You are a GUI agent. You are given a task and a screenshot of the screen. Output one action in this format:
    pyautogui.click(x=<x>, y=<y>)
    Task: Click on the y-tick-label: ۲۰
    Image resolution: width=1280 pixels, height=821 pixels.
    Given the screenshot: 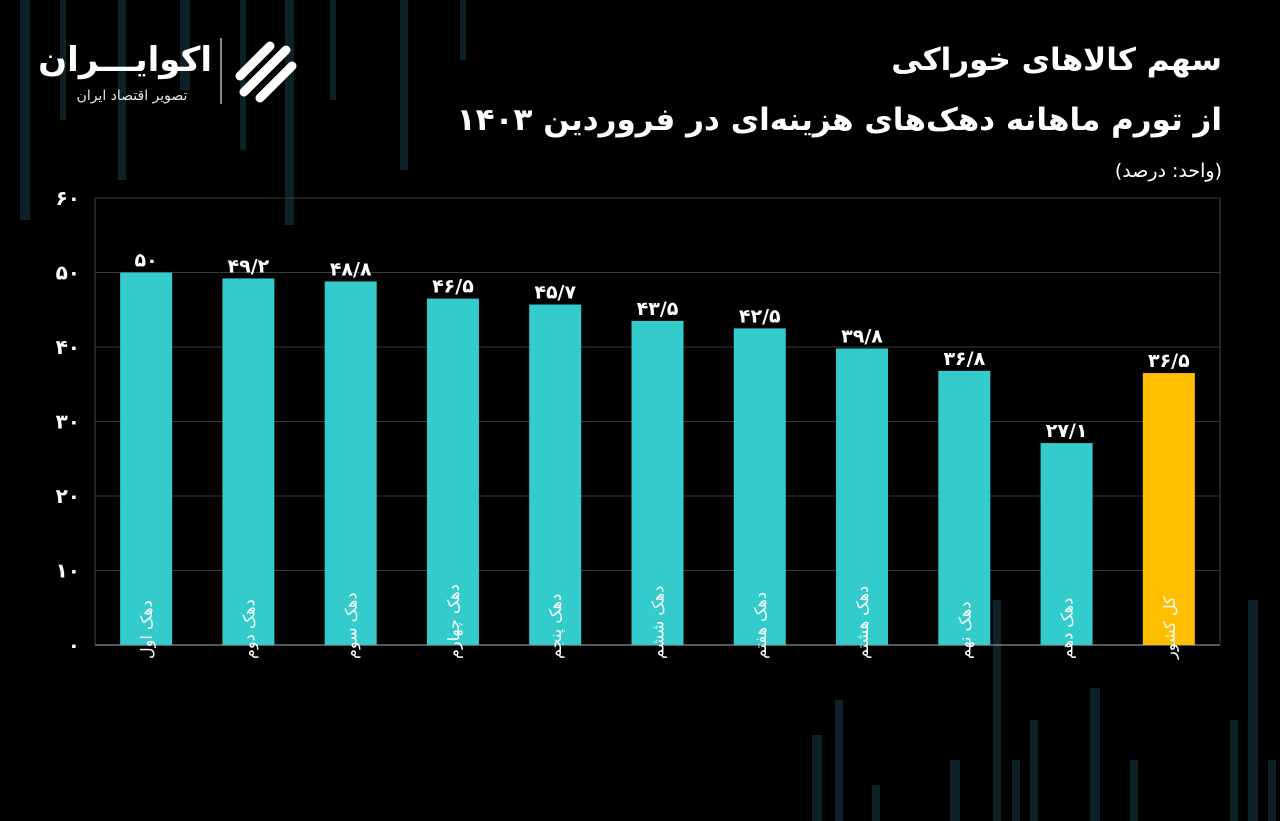 What is the action you would take?
    pyautogui.click(x=68, y=496)
    